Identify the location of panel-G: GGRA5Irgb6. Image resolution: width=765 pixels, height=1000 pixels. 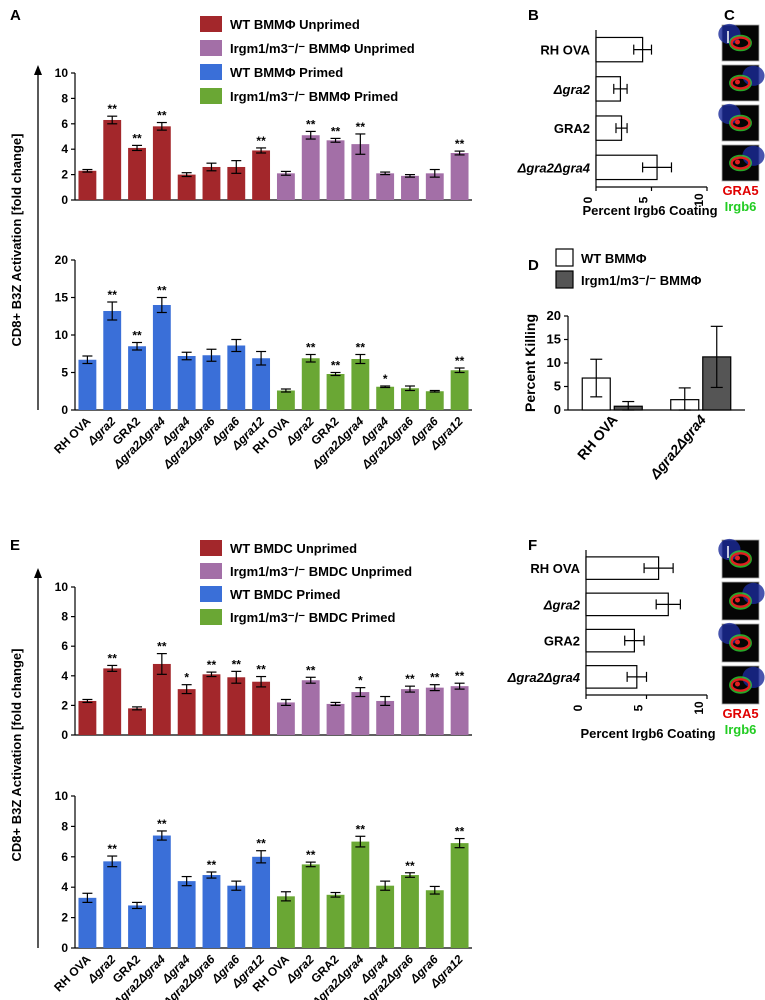
(741, 637).